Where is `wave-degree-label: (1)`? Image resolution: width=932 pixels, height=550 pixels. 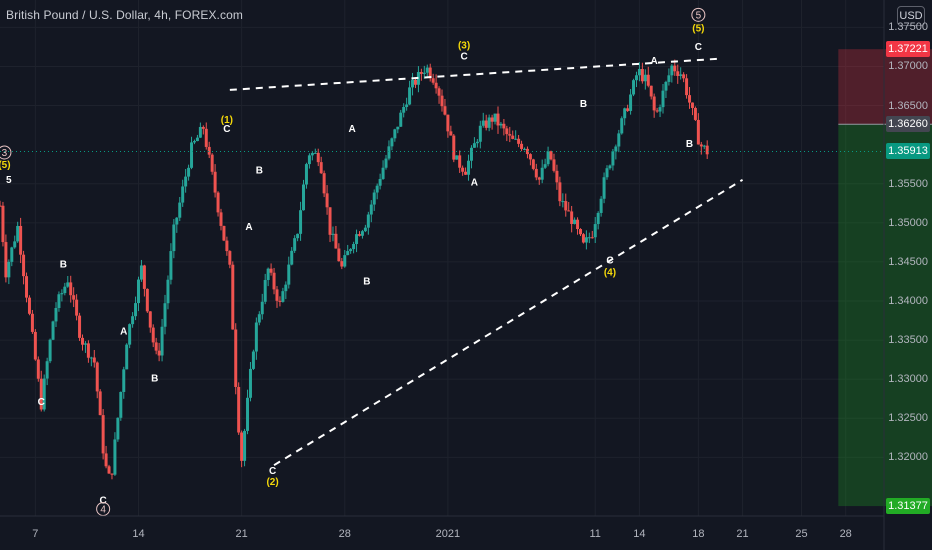
wave-degree-label: (1) is located at coordinates (227, 120).